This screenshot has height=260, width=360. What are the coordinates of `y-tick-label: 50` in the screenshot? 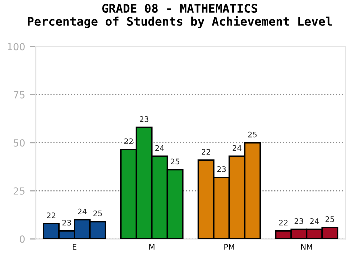 It's located at (19, 143).